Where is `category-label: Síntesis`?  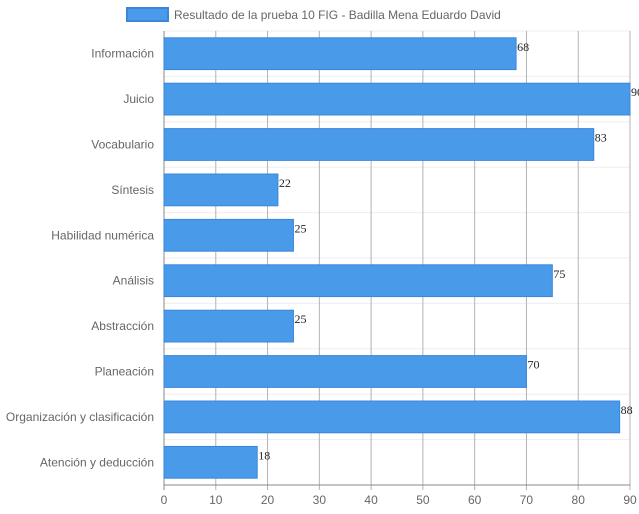 category-label: Síntesis is located at coordinates (132, 190).